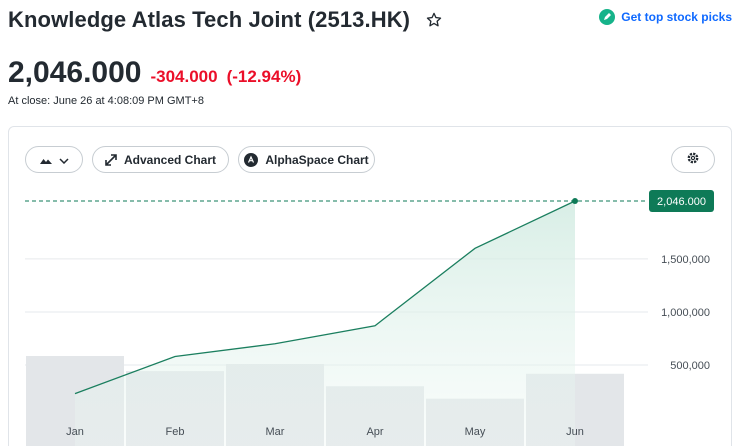  What do you see at coordinates (374, 432) in the screenshot?
I see `x-tick-label: Apr` at bounding box center [374, 432].